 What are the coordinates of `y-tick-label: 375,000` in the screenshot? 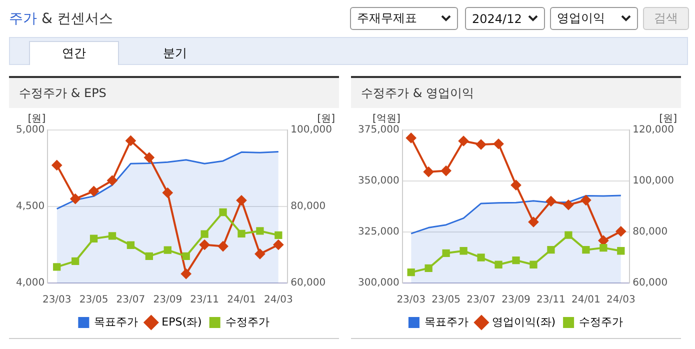 It's located at (379, 130).